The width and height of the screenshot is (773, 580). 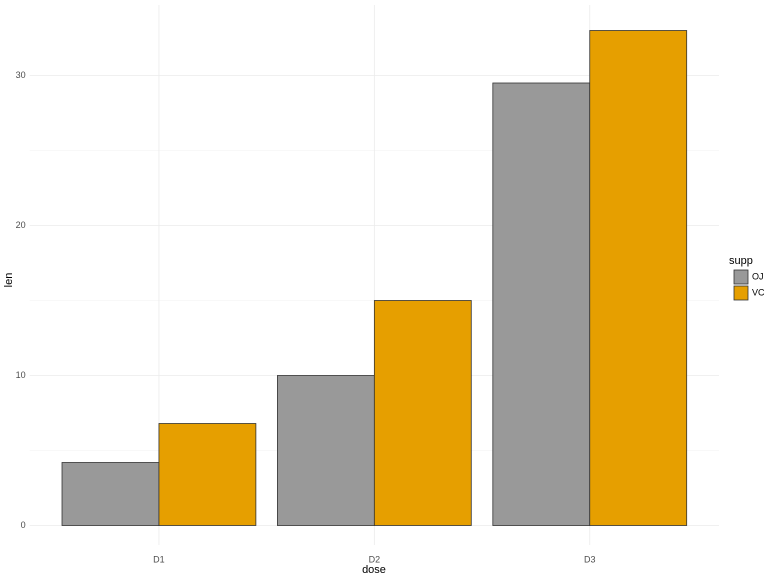 What do you see at coordinates (590, 559) in the screenshot?
I see `x-tick-label: D3` at bounding box center [590, 559].